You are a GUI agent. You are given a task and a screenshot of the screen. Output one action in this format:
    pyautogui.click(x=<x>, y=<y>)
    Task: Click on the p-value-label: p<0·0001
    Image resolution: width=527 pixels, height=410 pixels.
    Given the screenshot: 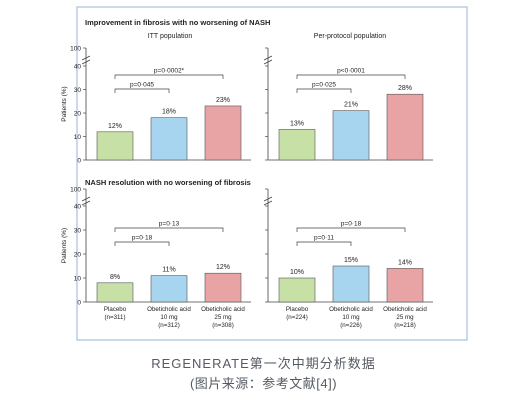 What is the action you would take?
    pyautogui.click(x=351, y=71)
    